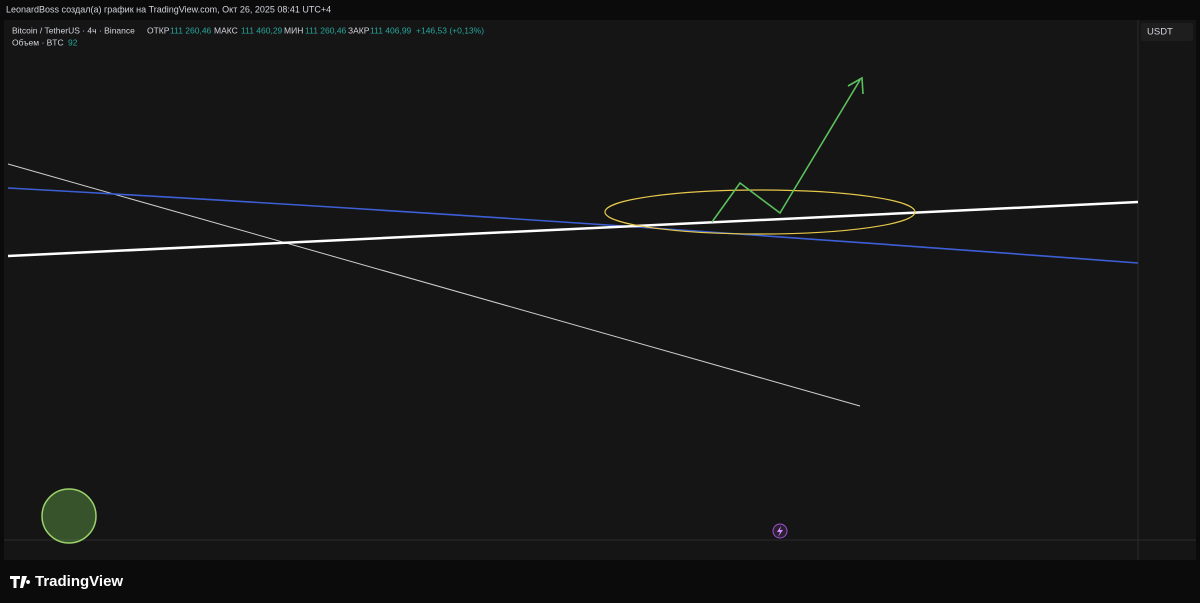 This screenshot has height=603, width=1200. I want to click on high-label: МАКС, so click(226, 30).